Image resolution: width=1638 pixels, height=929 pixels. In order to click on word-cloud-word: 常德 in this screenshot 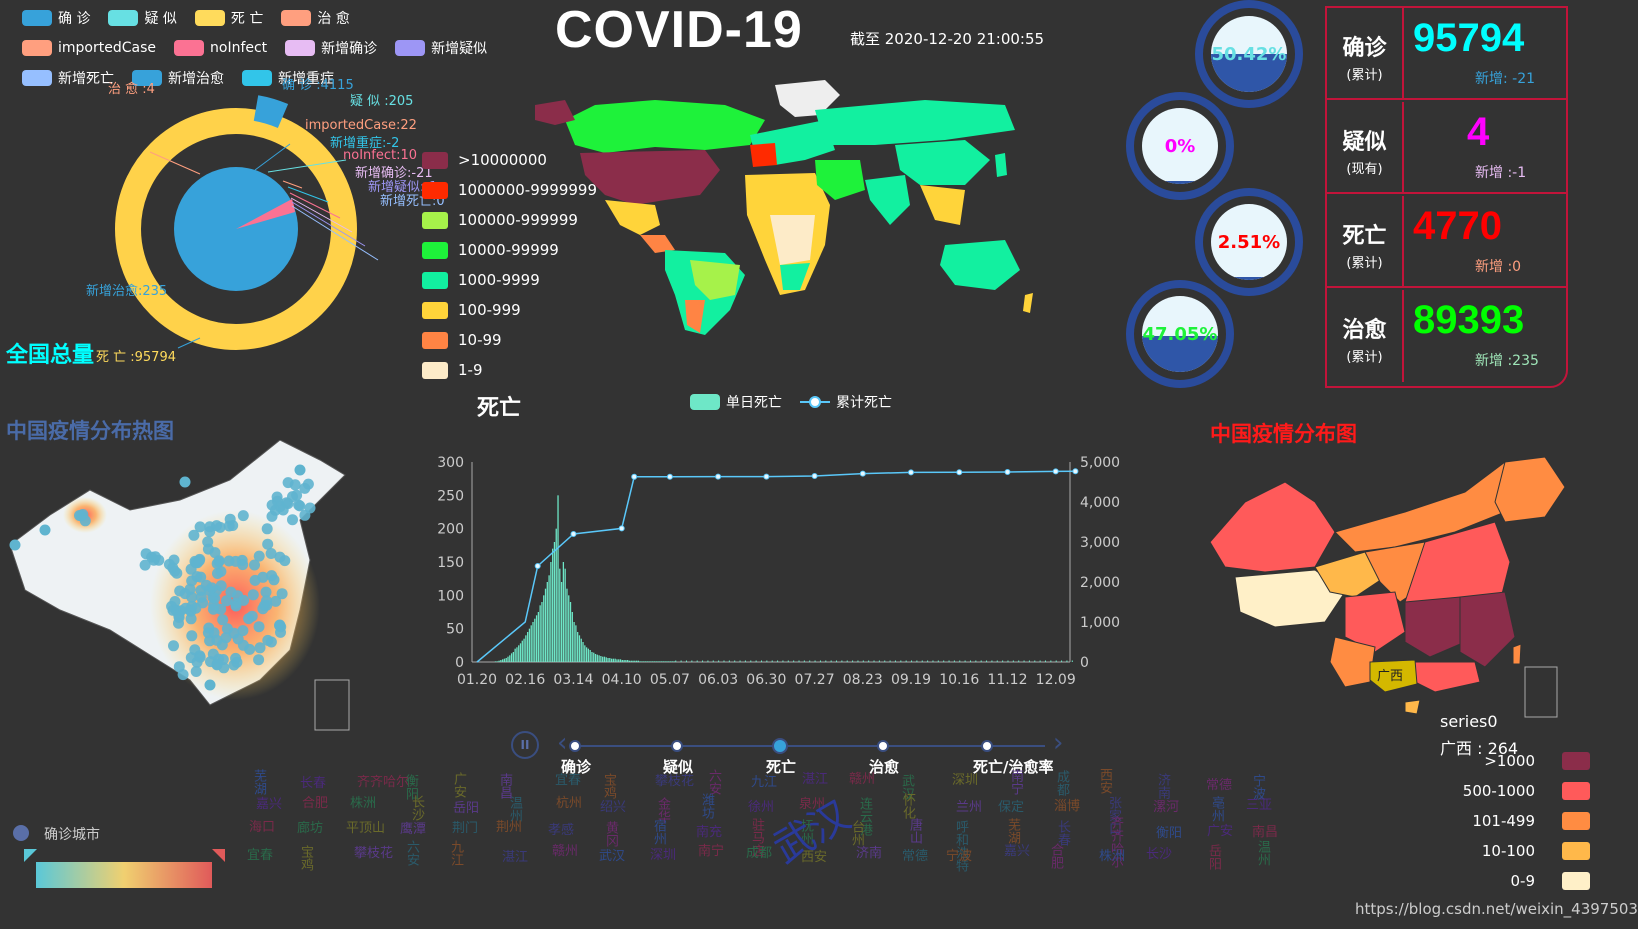, I will do `click(915, 856)`.